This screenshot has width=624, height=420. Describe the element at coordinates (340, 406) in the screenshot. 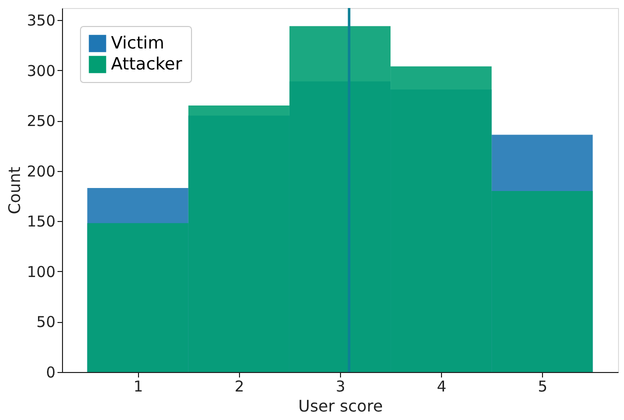

I see `x-axis-title: User score` at that location.